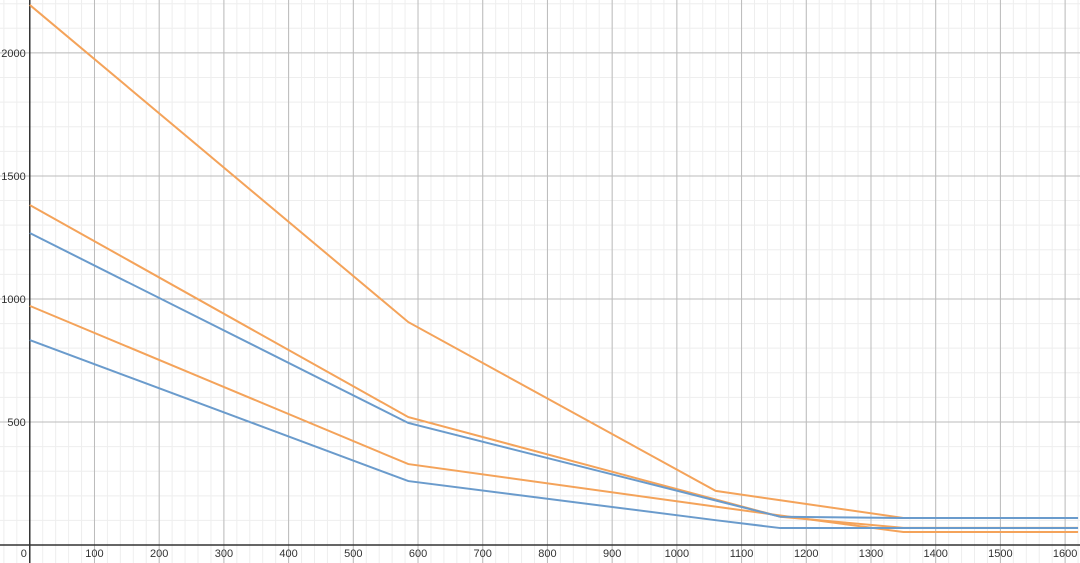 This screenshot has width=1080, height=563. What do you see at coordinates (871, 554) in the screenshot?
I see `x-tick-label: 1300` at bounding box center [871, 554].